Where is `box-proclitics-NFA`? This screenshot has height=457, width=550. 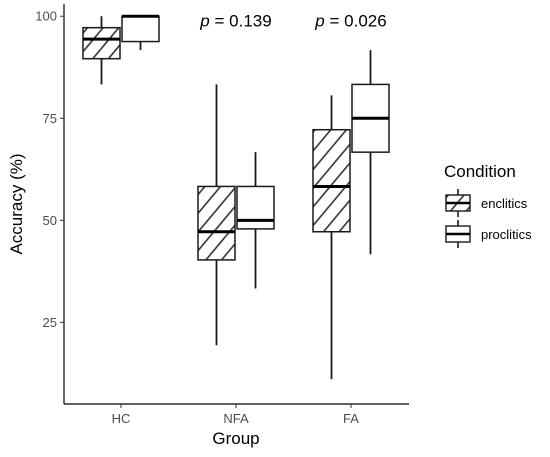
box-proclitics-NFA is located at coordinates (255, 220).